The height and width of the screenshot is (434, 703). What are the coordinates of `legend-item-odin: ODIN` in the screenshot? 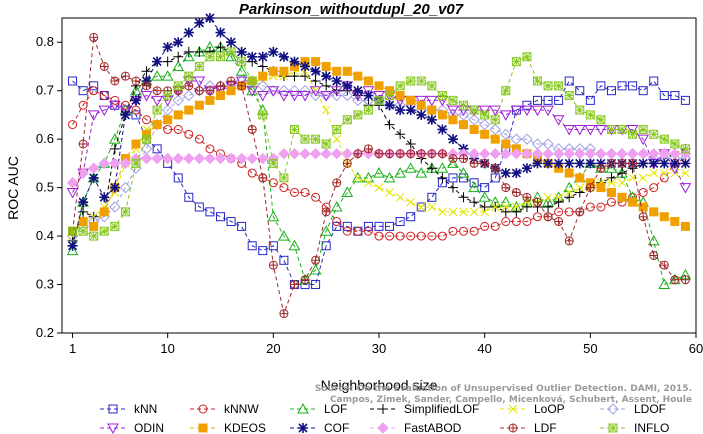 It's located at (132, 427).